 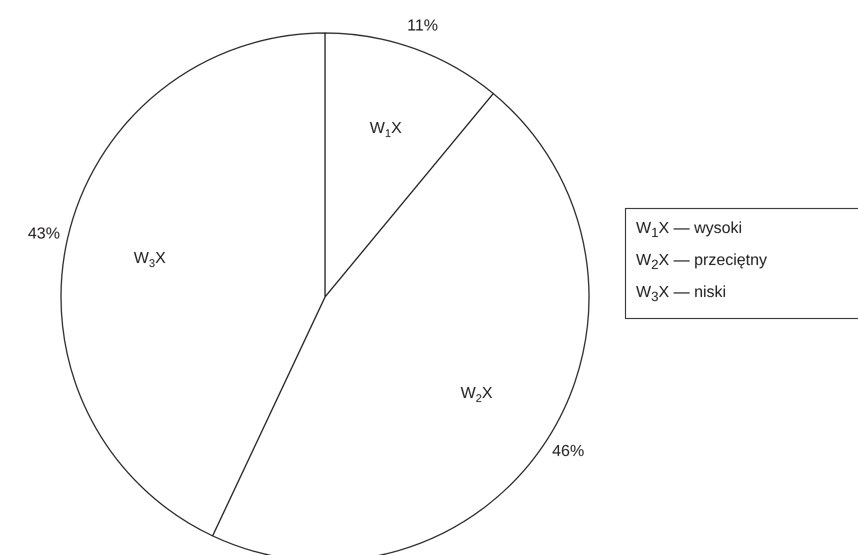 I want to click on text: W$_{3}$X — niski, so click(x=682, y=295).